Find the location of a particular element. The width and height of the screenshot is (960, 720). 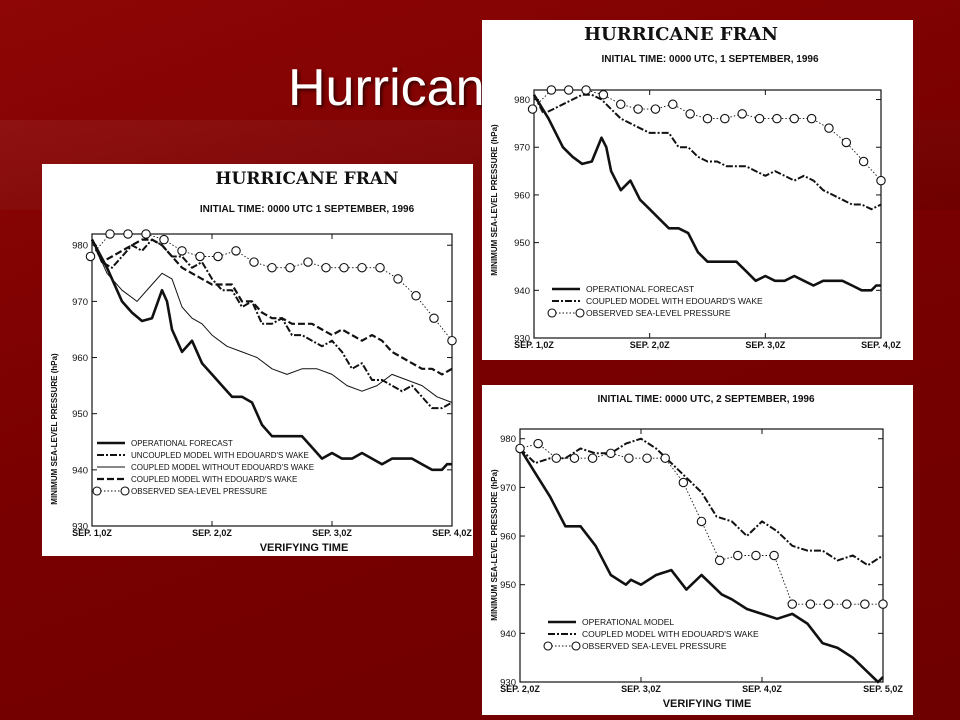

chart-subtitle: INITIAL TIME: 0000 UTC 1 SEPTEMBER, 1996 is located at coordinates (307, 209).